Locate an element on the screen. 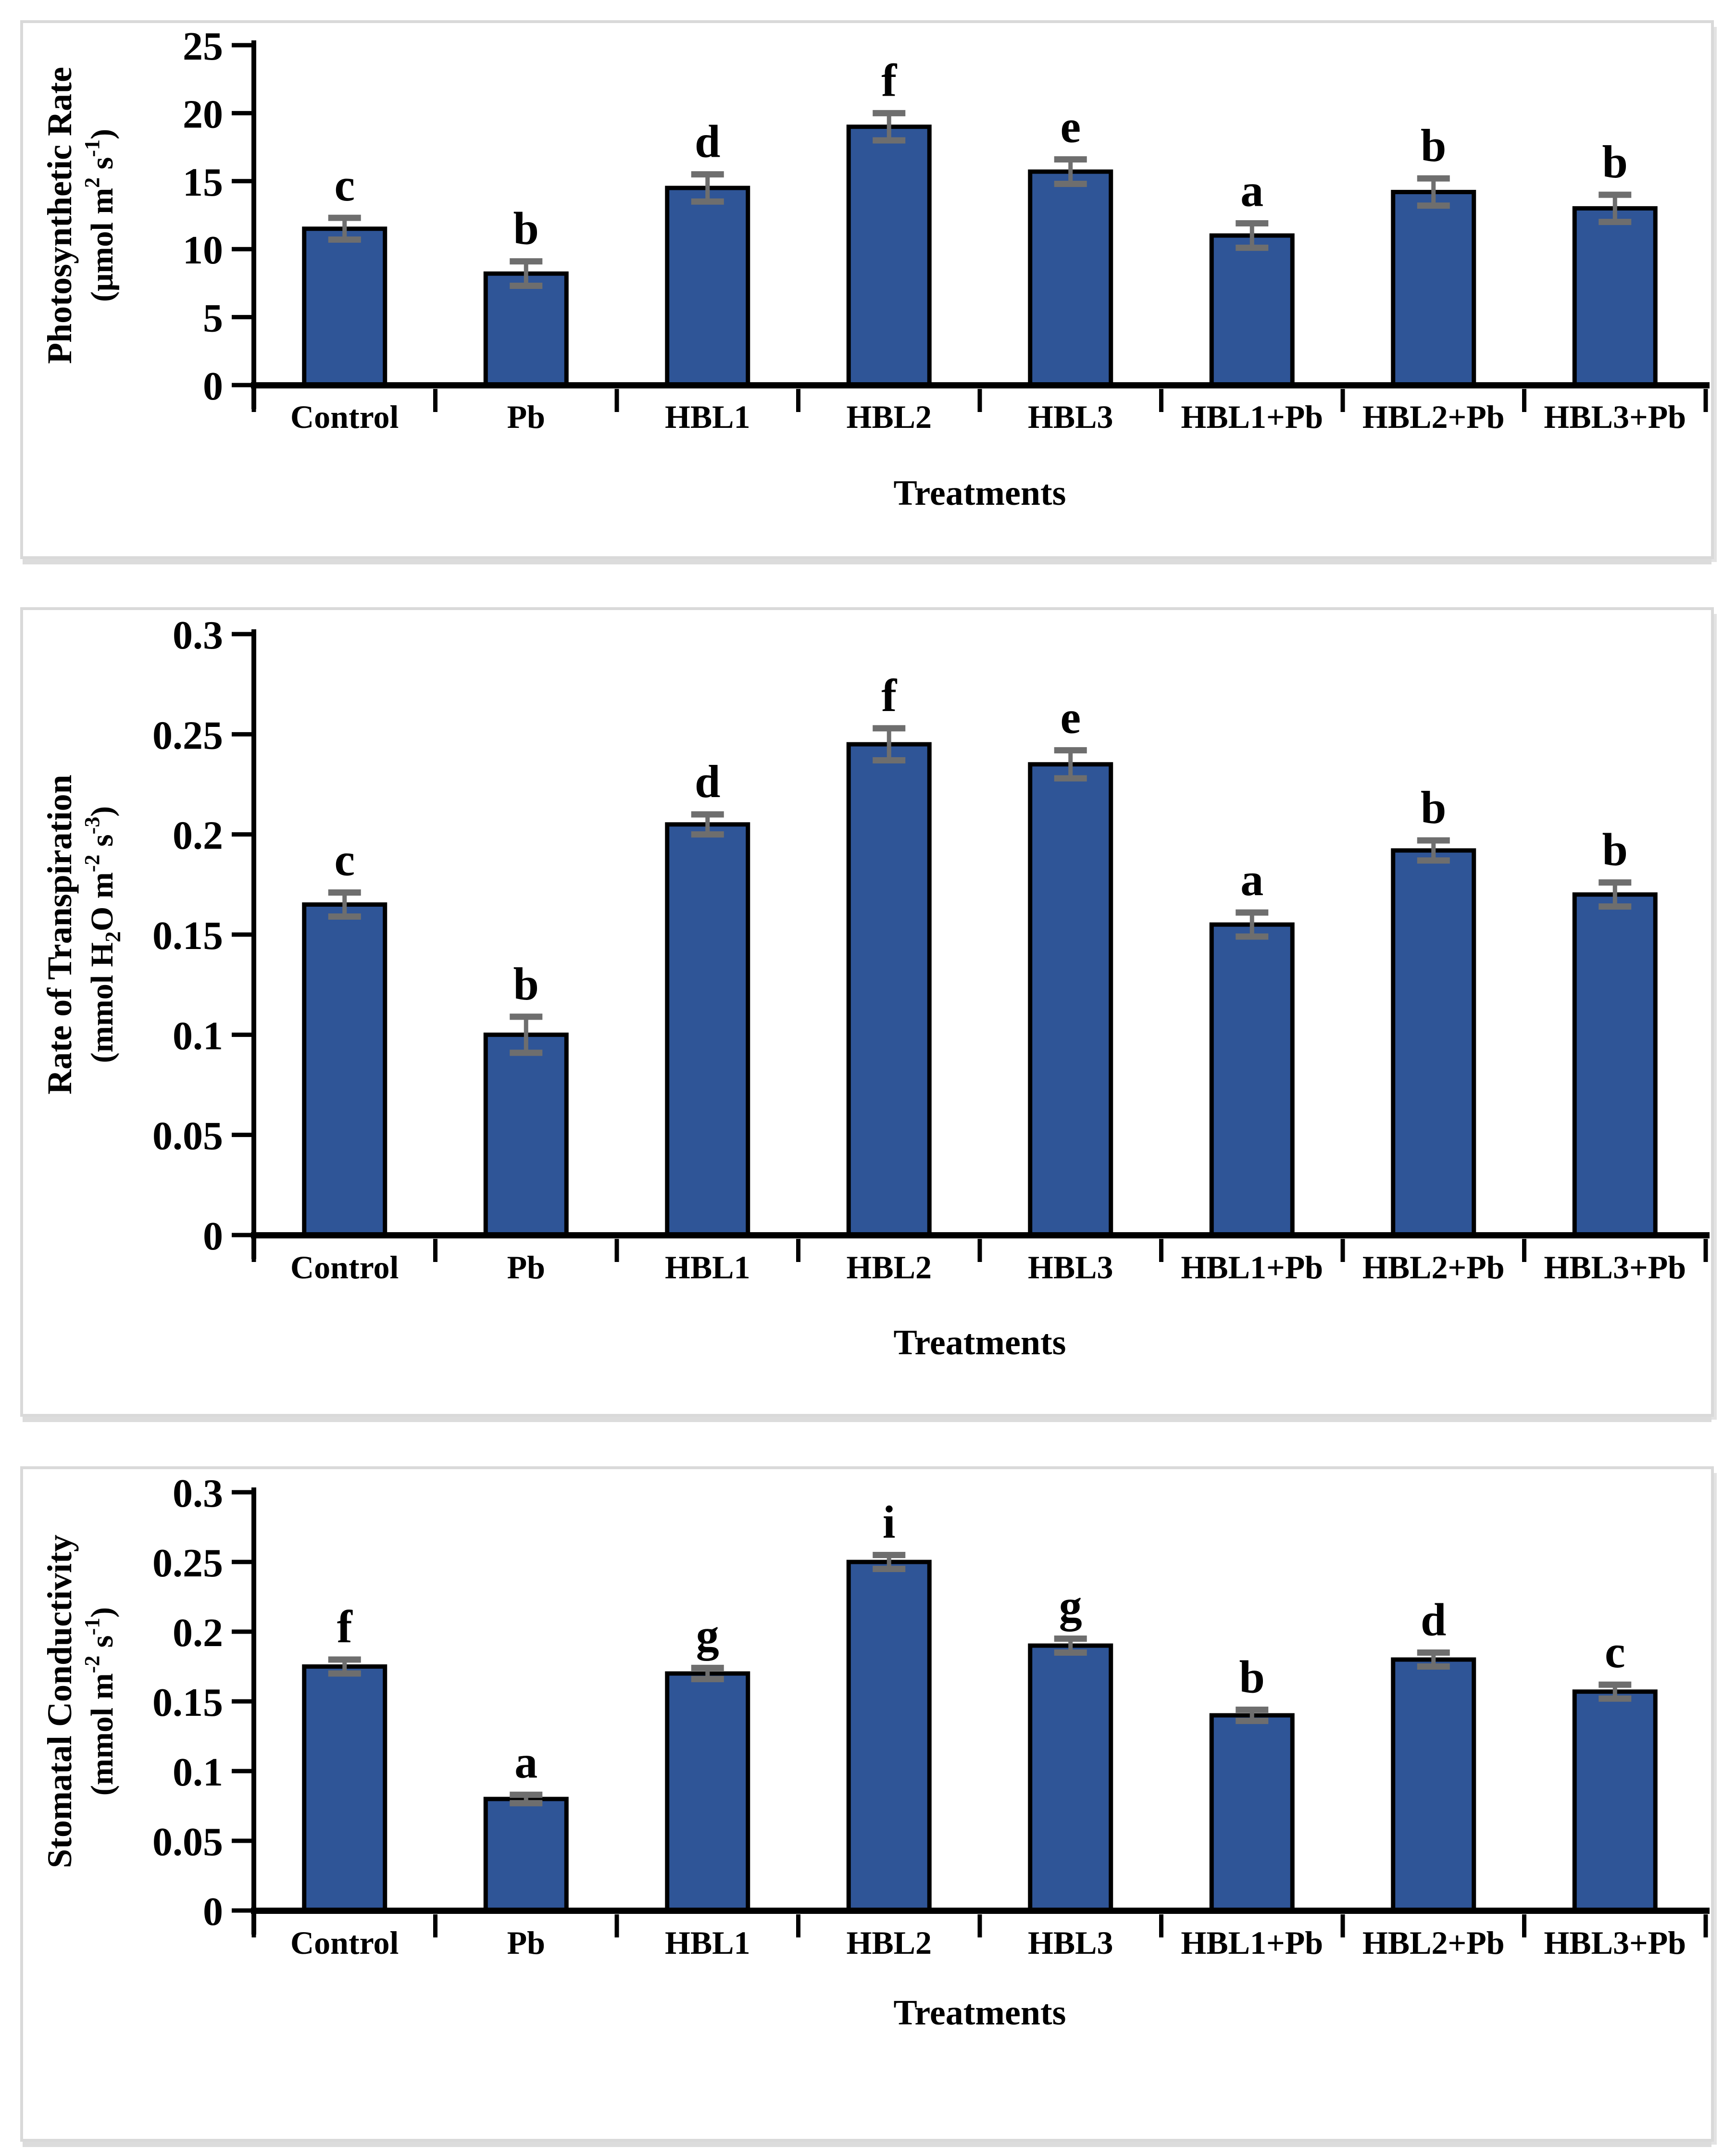  y-axis-title: Stomatal Conductivity is located at coordinates (59, 1701).